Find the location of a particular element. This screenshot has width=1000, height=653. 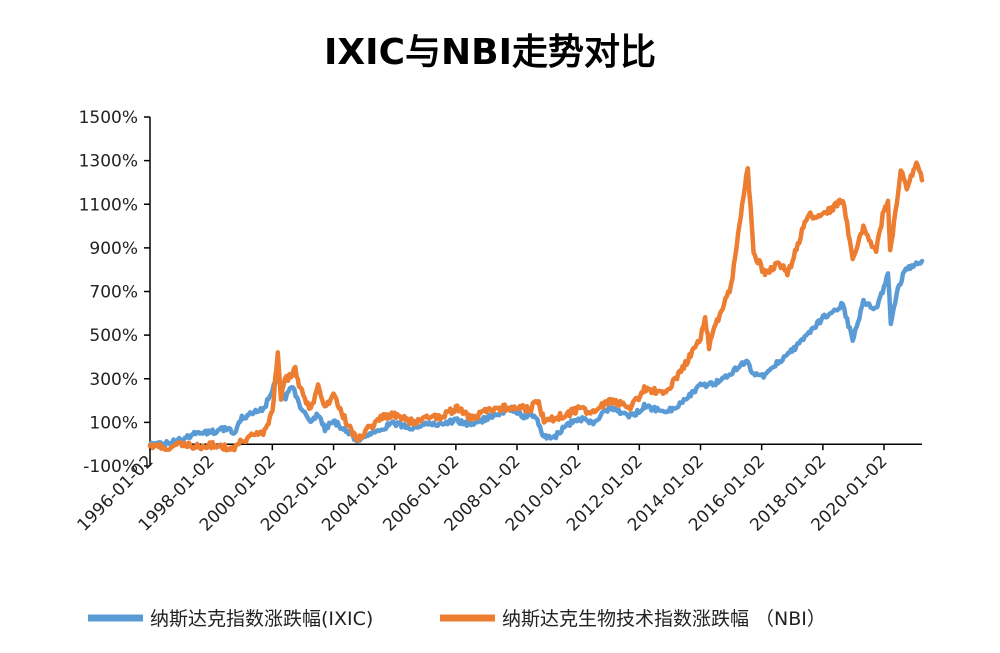

y-tick-label: 700% is located at coordinates (113, 293).